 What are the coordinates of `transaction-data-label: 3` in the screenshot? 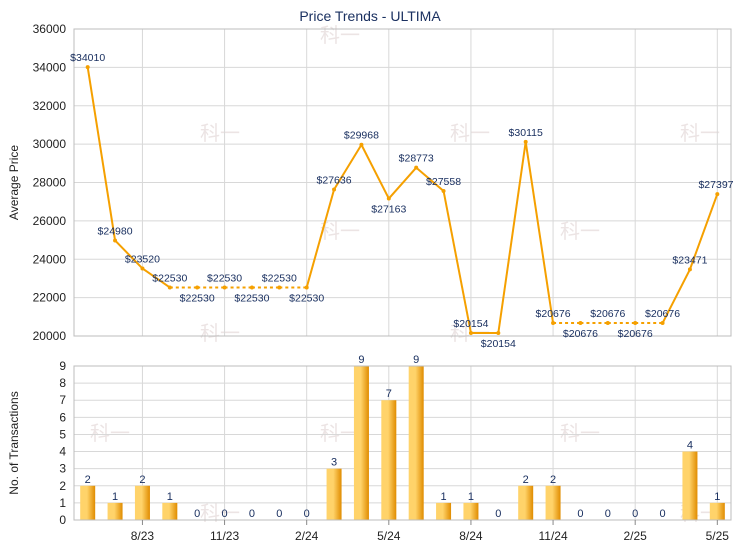 It's located at (334, 463).